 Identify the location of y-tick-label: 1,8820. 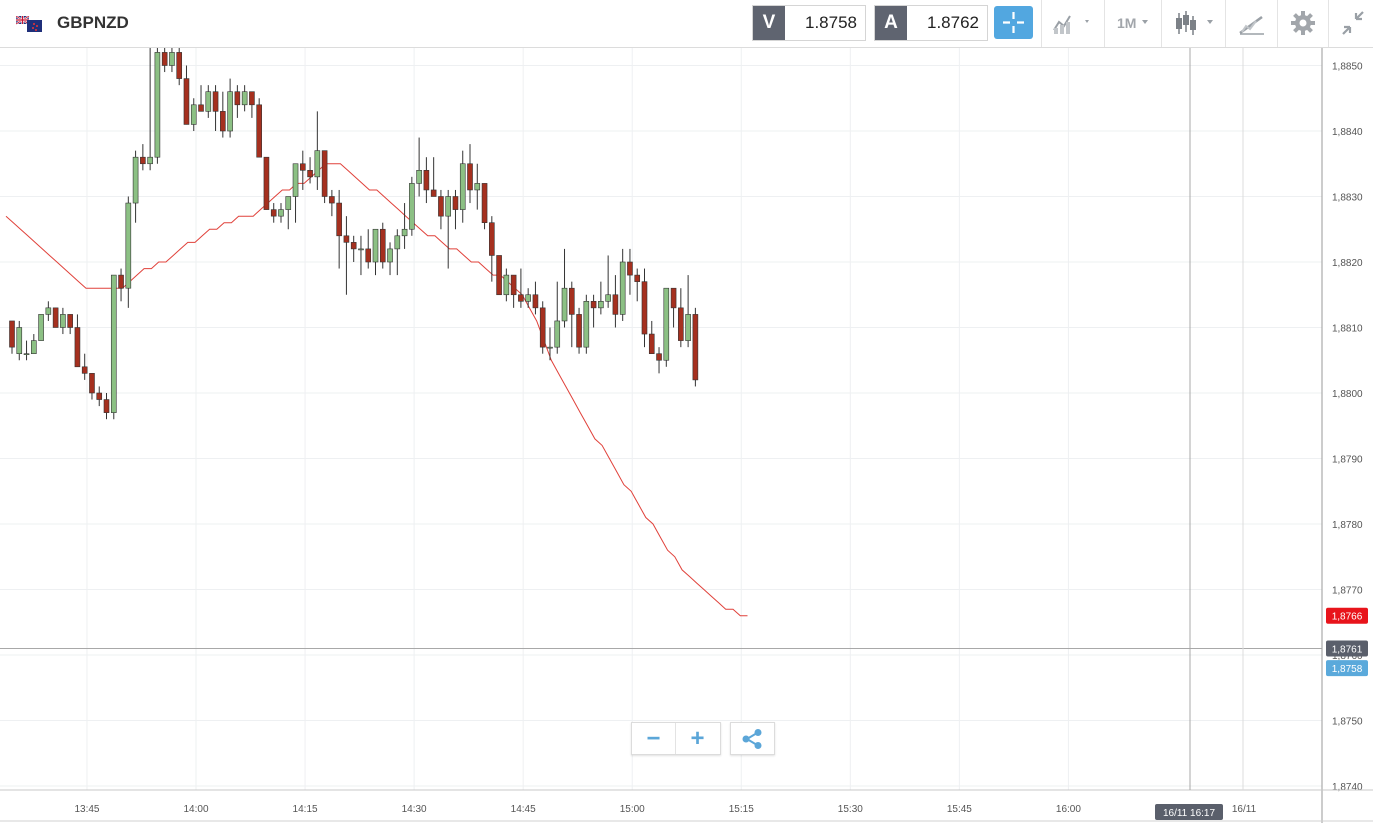
(1347, 263).